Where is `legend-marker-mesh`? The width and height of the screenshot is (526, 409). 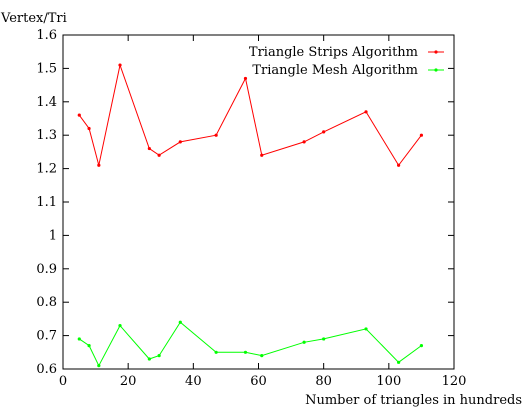
legend-marker-mesh is located at coordinates (436, 70).